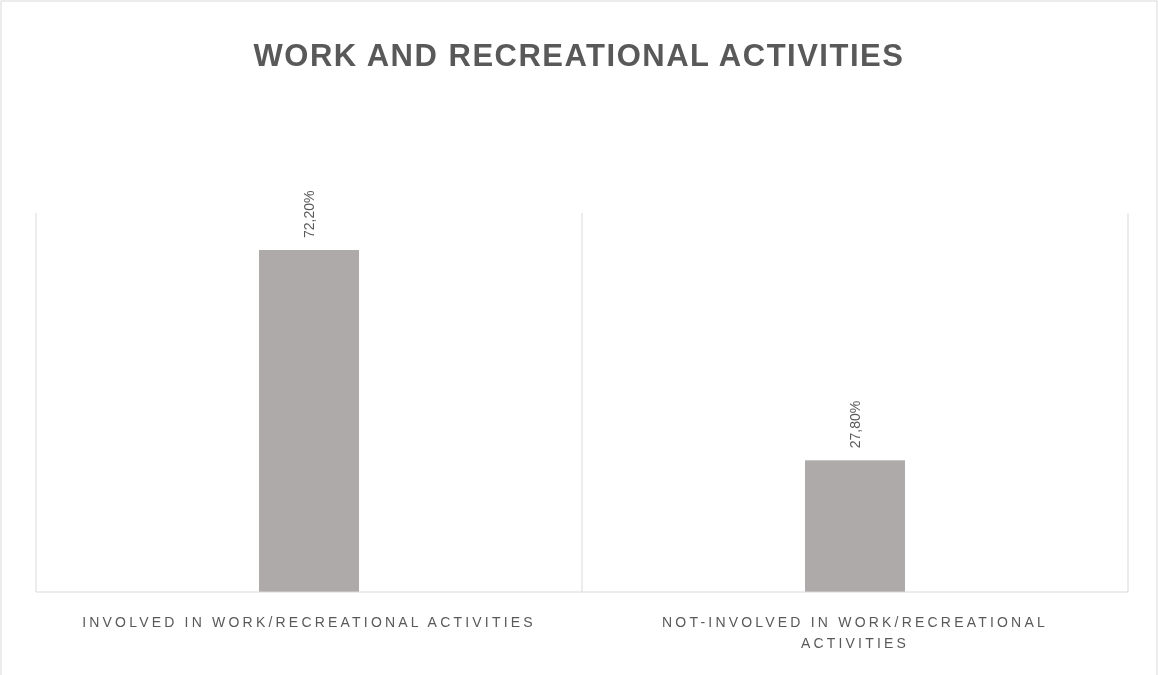 The width and height of the screenshot is (1158, 675). Describe the element at coordinates (579, 55) in the screenshot. I see `chart-title: WORK AND RECREATIONAL ACTIVITIES` at that location.